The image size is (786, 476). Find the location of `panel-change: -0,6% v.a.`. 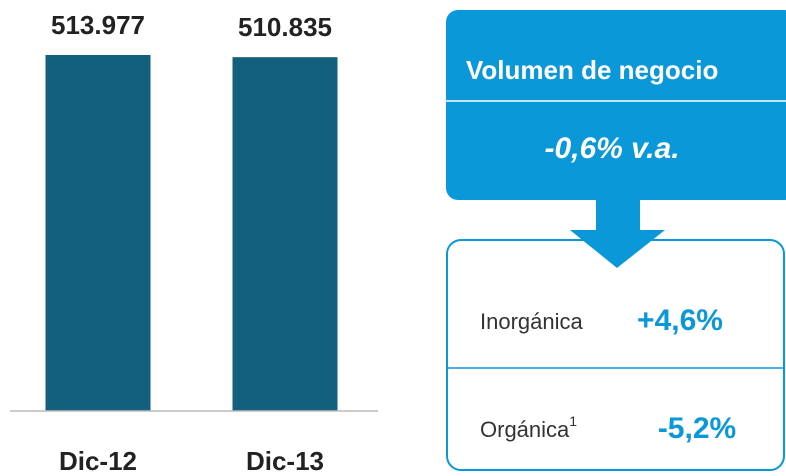

panel-change: -0,6% v.a. is located at coordinates (611, 148).